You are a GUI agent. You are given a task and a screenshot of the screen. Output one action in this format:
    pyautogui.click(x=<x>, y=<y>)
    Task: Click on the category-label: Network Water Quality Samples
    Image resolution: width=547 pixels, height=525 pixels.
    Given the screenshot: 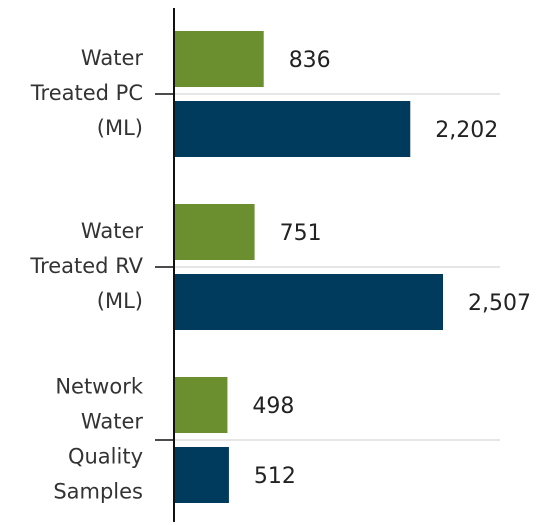 What is the action you would take?
    pyautogui.click(x=98, y=439)
    